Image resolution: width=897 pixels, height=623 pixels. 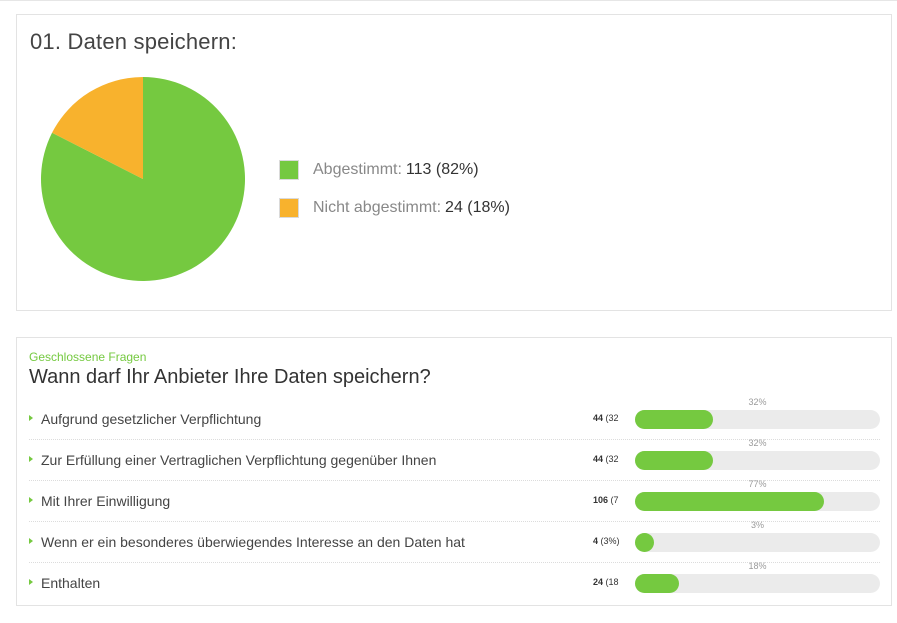 What do you see at coordinates (442, 169) in the screenshot?
I see `legend-value-voted: 113 (82%)` at bounding box center [442, 169].